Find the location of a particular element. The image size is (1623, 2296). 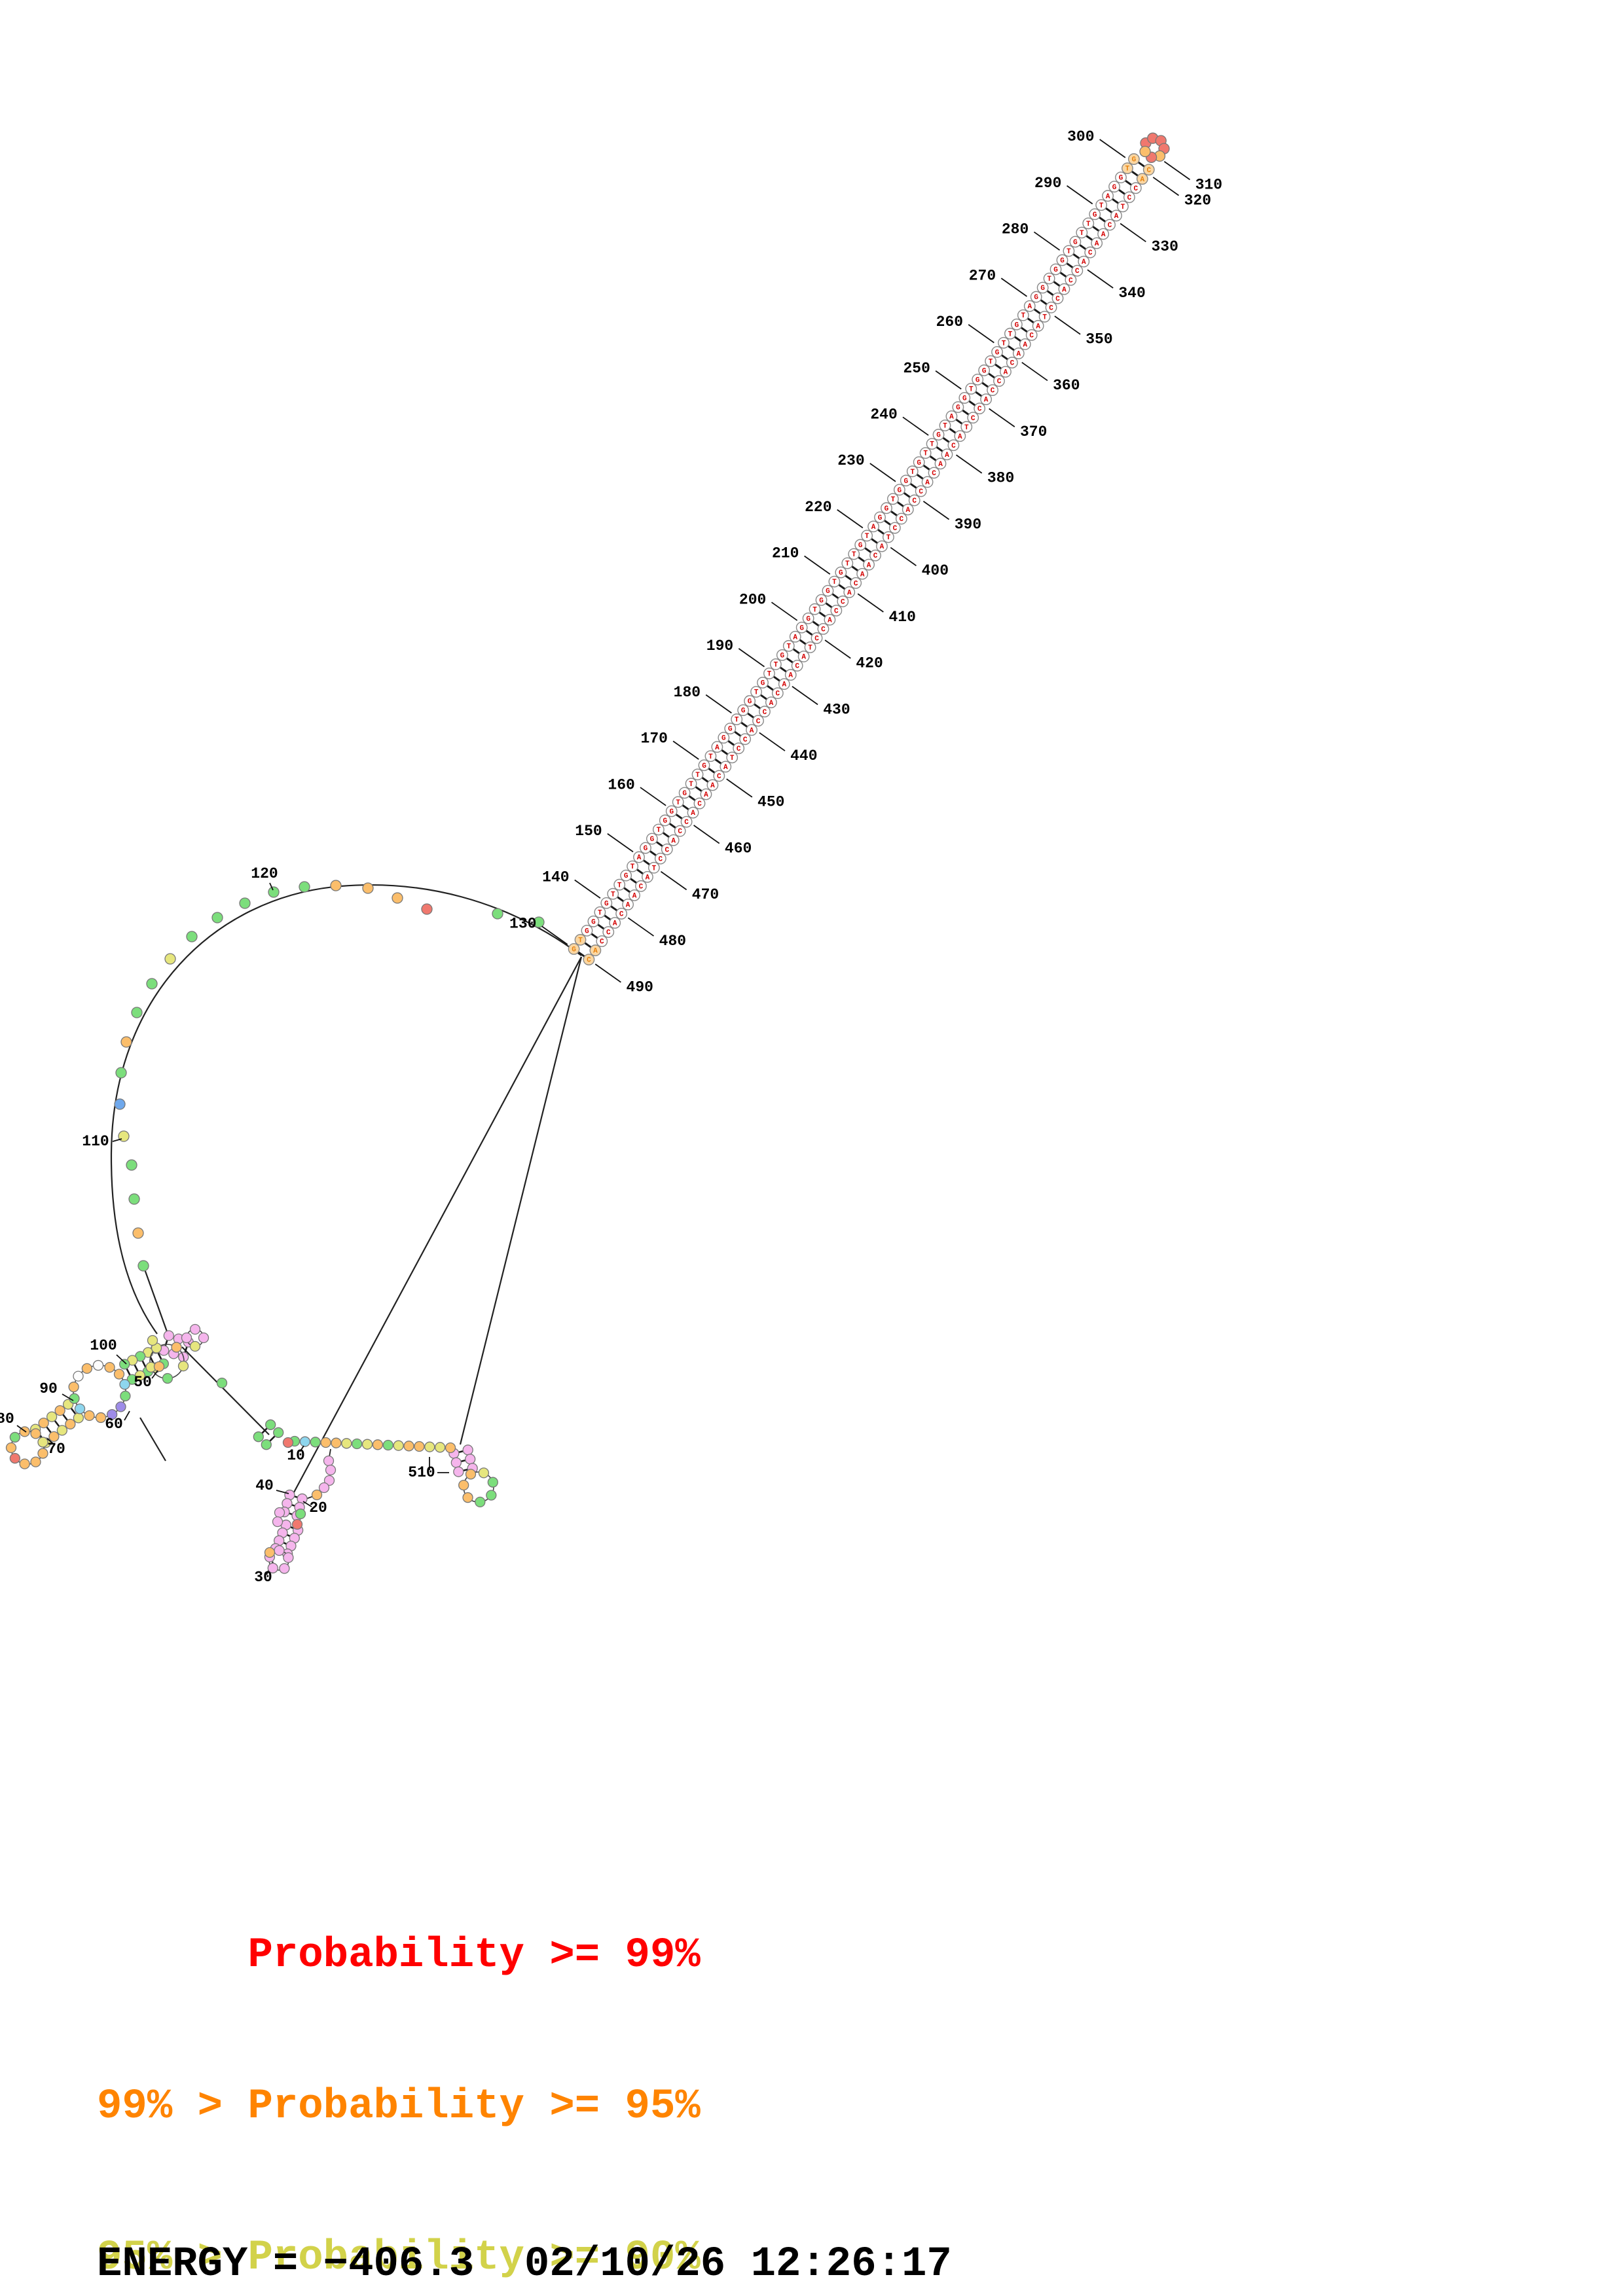

svg-text: 100 is located at coordinates (103, 1346).